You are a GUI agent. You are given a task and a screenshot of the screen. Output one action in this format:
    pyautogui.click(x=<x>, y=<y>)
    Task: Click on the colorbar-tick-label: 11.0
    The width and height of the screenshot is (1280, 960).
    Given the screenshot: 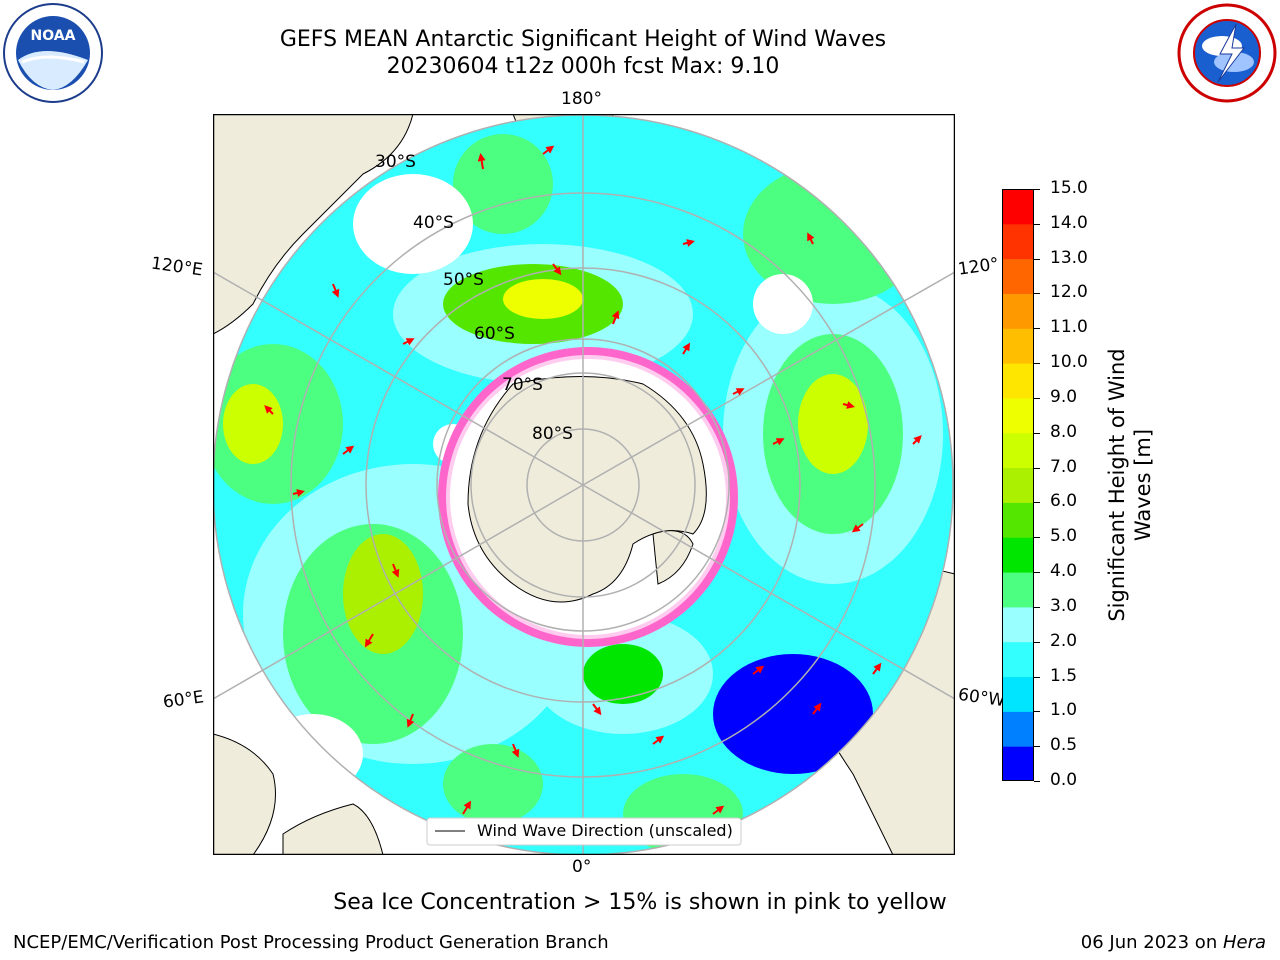 What is the action you would take?
    pyautogui.click(x=1069, y=327)
    